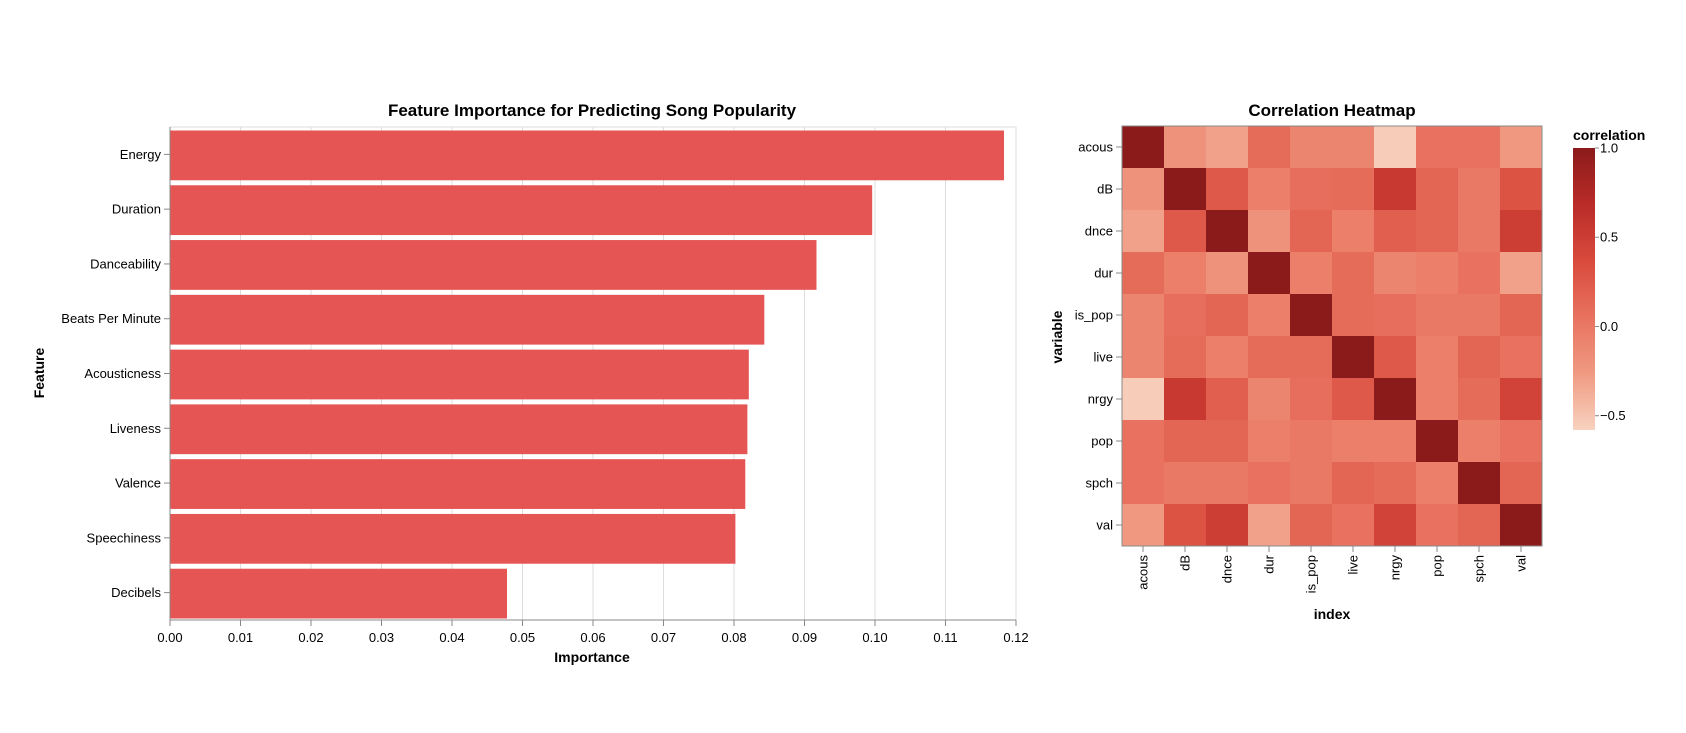 The image size is (1686, 733). I want to click on legend-tick-label: 0.0, so click(1609, 326).